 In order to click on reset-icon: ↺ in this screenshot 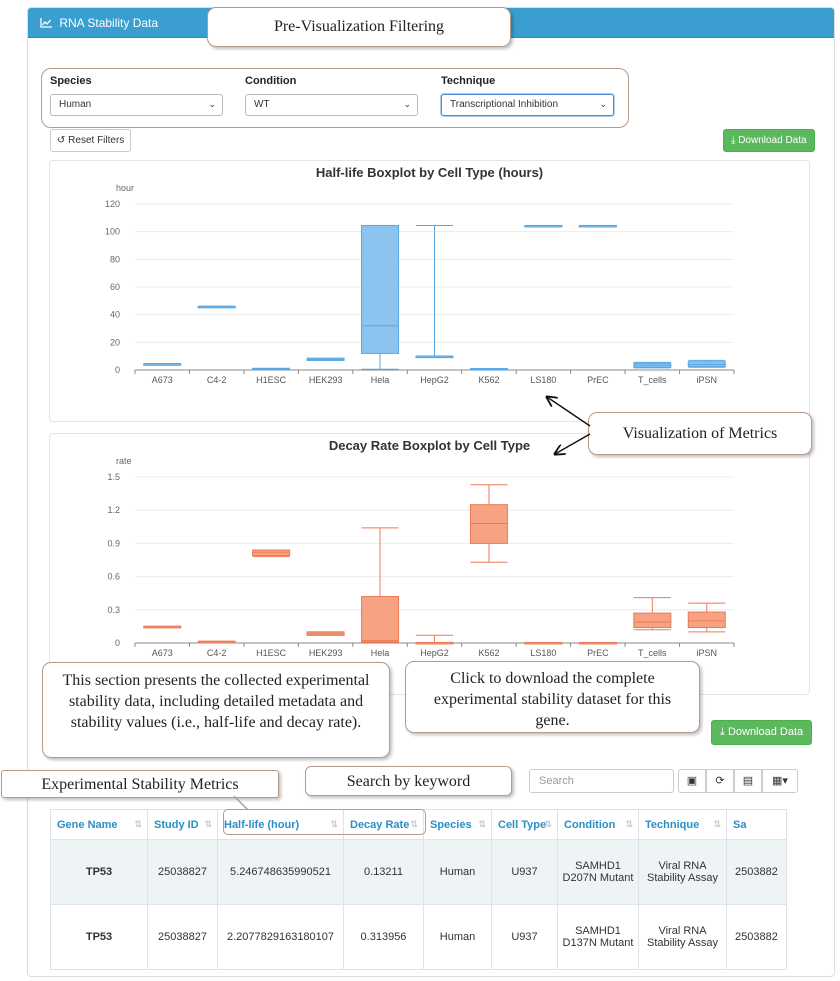, I will do `click(61, 140)`.